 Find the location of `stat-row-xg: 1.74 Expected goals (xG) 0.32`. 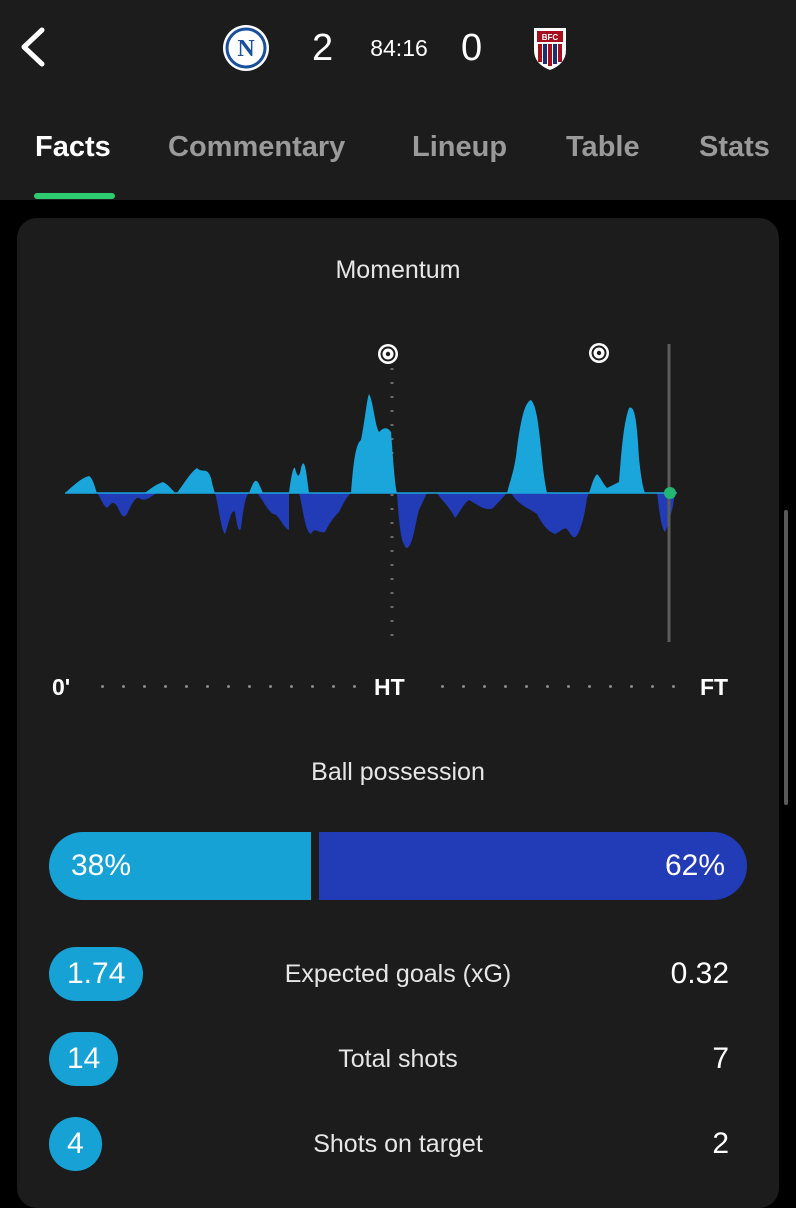

stat-row-xg: 1.74 Expected goals (xG) 0.32 is located at coordinates (398, 974).